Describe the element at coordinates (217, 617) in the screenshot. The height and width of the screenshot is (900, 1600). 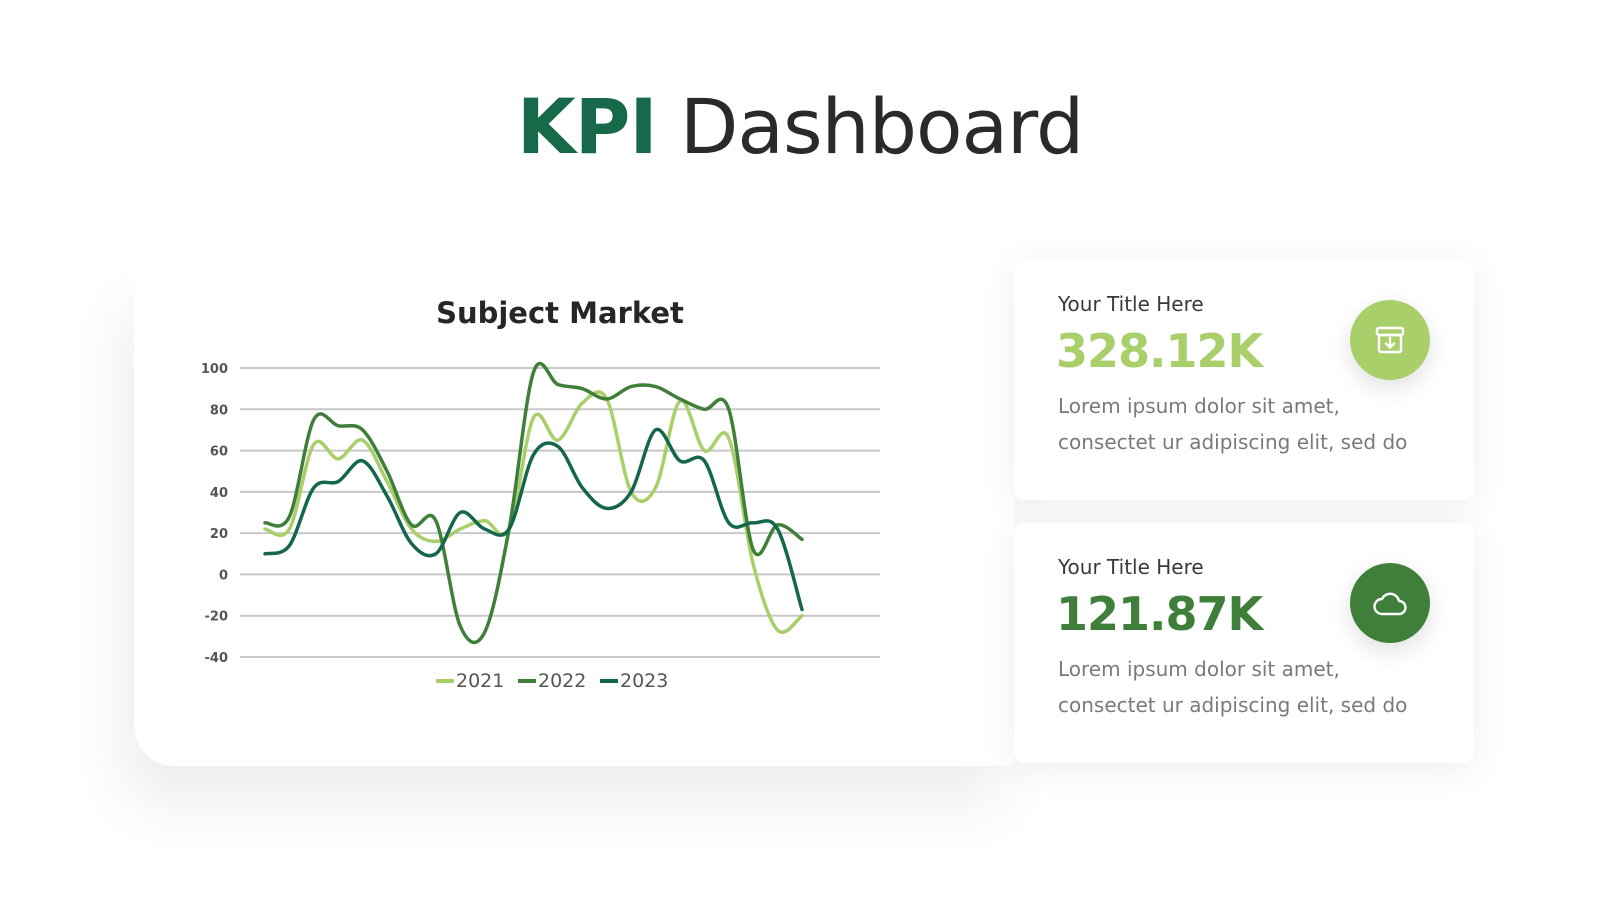
I see `y-tick-label: -20` at that location.